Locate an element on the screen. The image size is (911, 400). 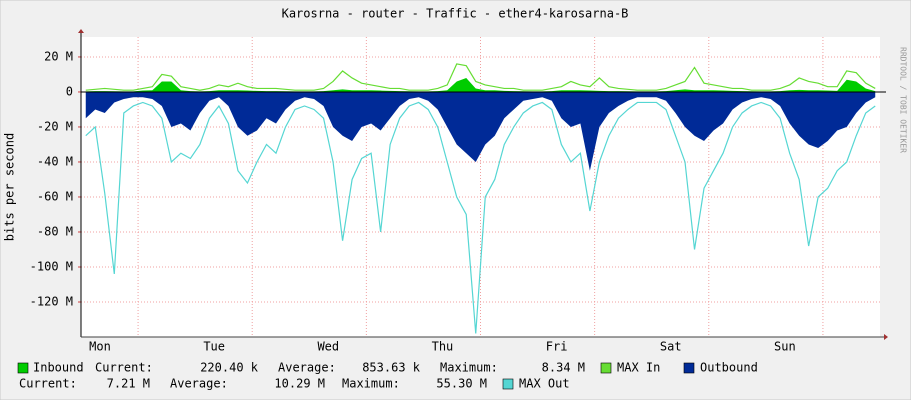
legend-text: MAX In is located at coordinates (638, 368).